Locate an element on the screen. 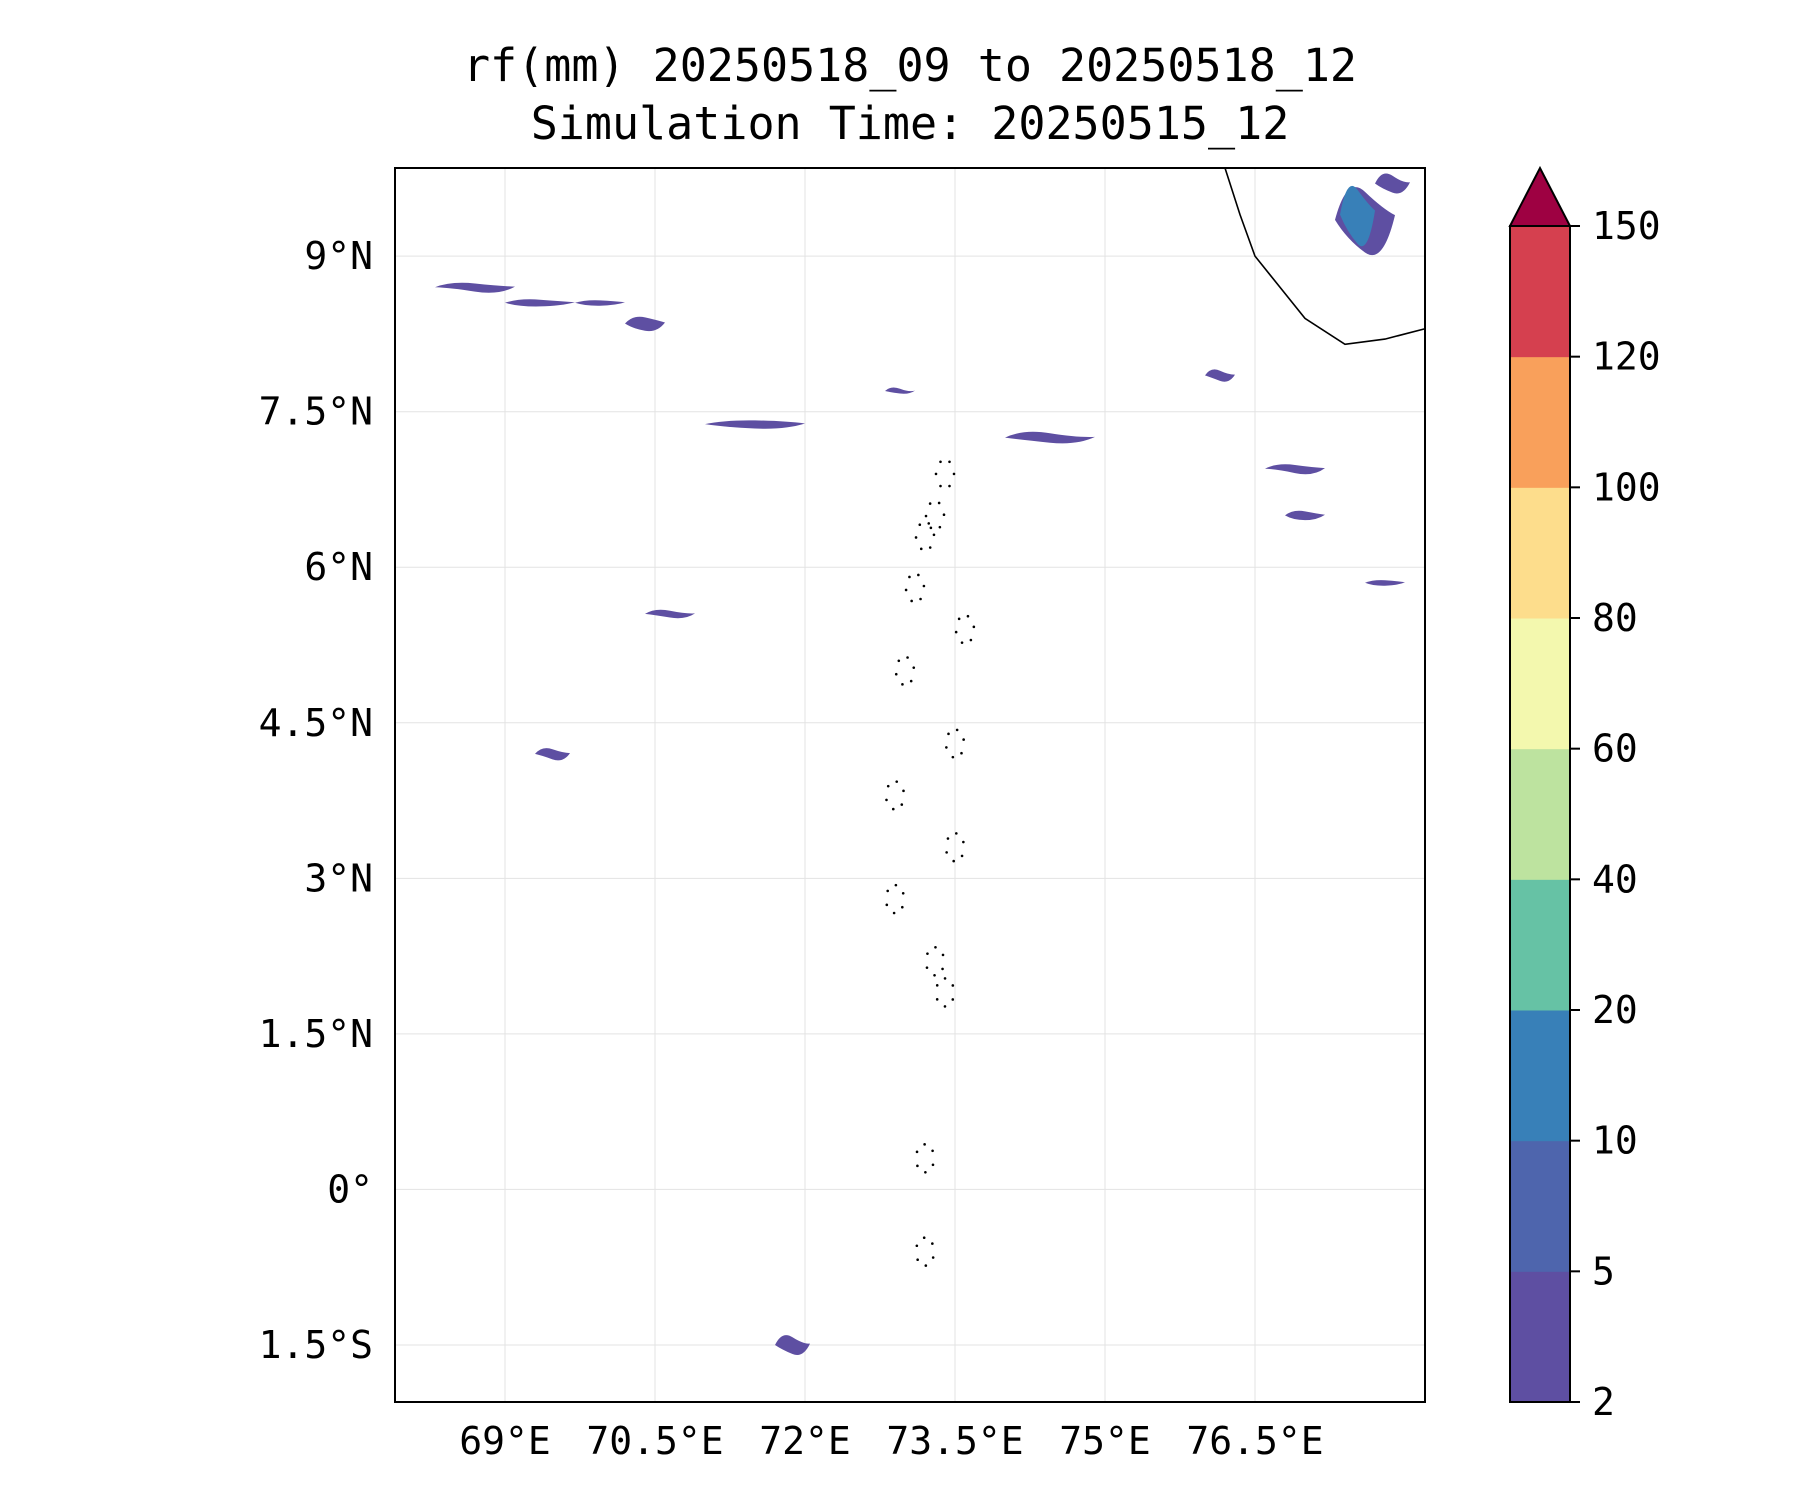 This screenshot has height=1500, width=1800. colorbar-label: 100 is located at coordinates (1626, 487).